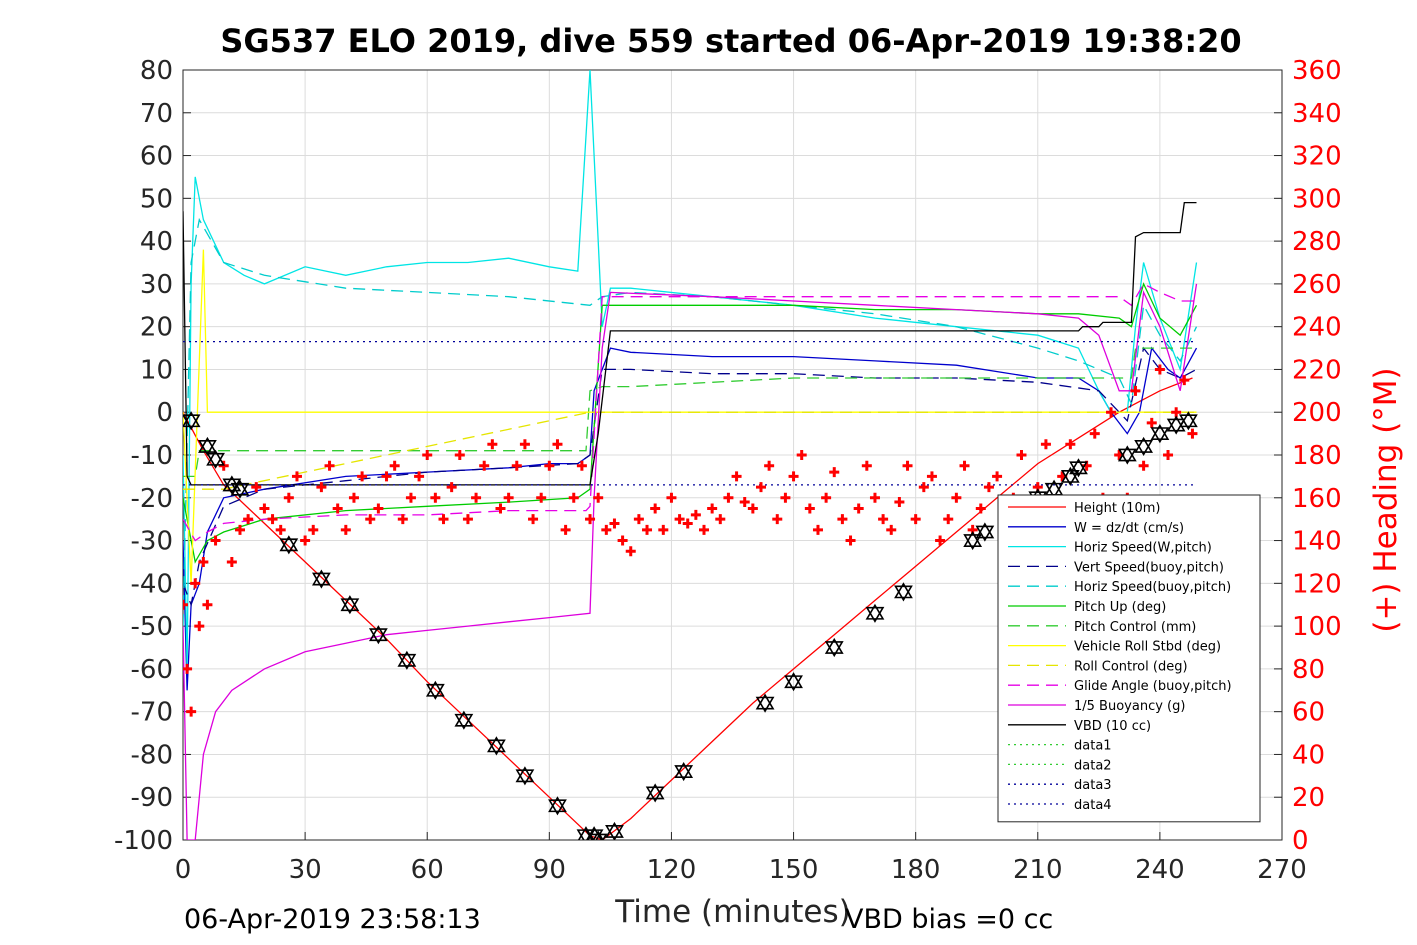 The height and width of the screenshot is (945, 1417). I want to click on legend-entry: Glide Angle (buoy,pitch), so click(1153, 686).